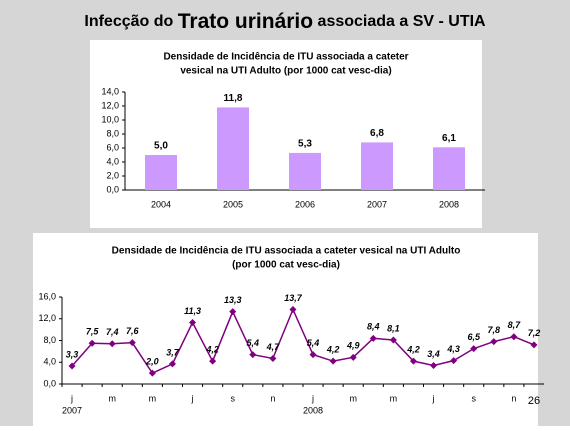 Image resolution: width=570 pixels, height=431 pixels. Describe the element at coordinates (286, 265) in the screenshot. I see `chart-title: (por 1000 cat vesc-dia)` at that location.